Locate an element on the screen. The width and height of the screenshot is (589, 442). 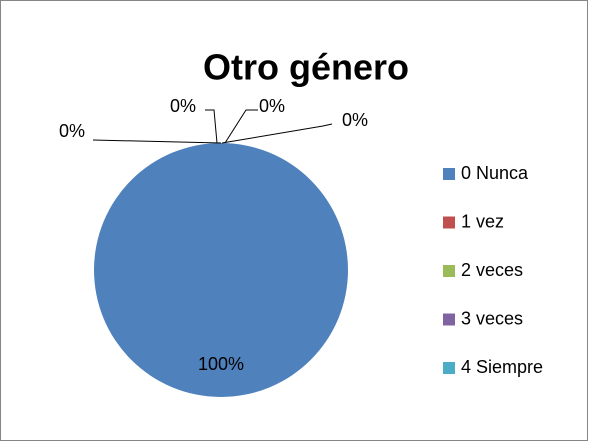
legend-label: 2 veces is located at coordinates (492, 270).